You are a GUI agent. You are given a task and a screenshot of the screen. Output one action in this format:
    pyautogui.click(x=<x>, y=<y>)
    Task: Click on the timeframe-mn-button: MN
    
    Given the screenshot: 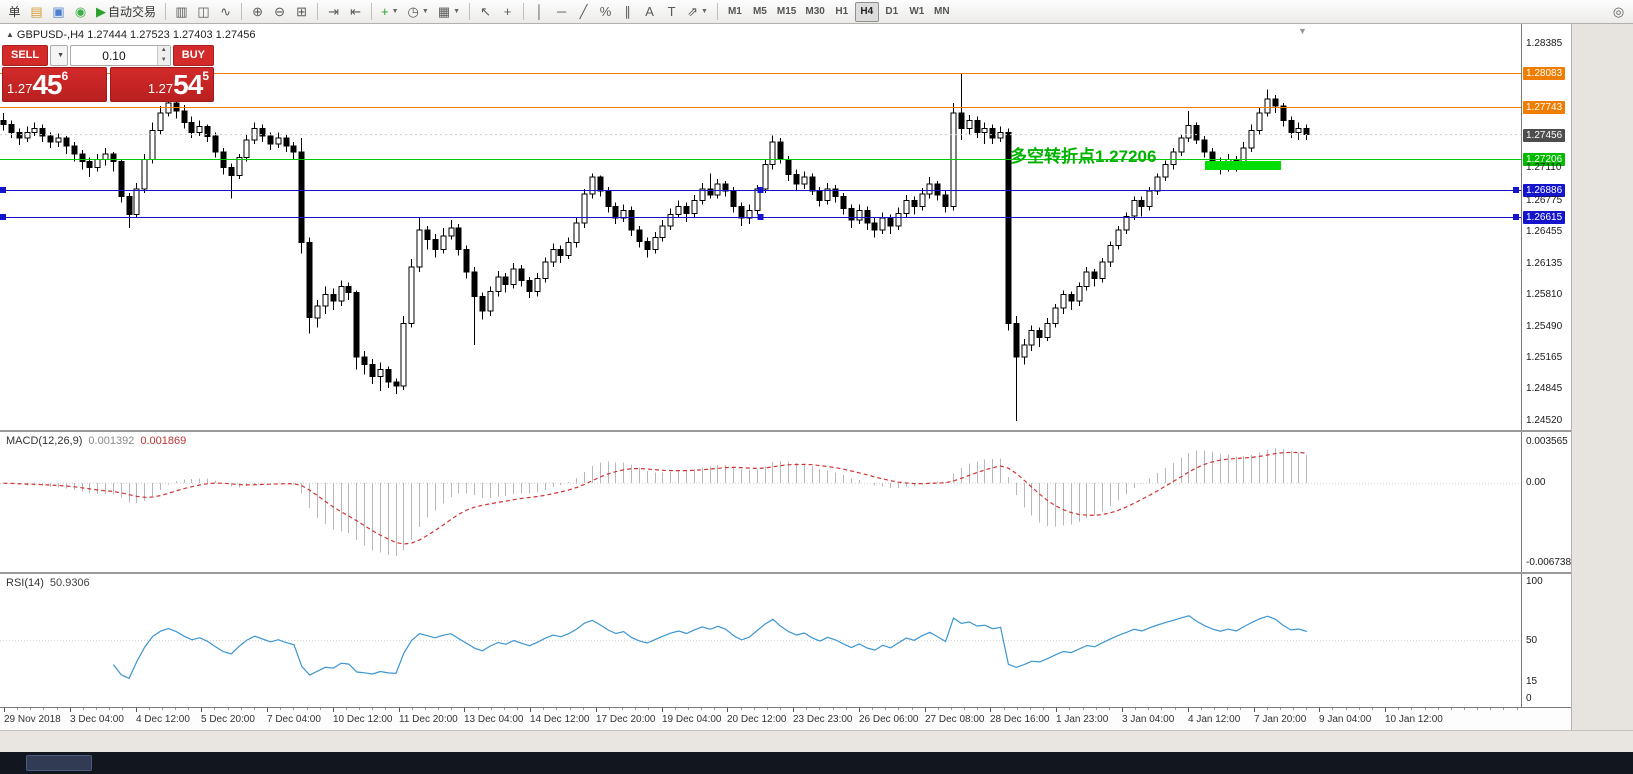 What is the action you would take?
    pyautogui.click(x=942, y=12)
    